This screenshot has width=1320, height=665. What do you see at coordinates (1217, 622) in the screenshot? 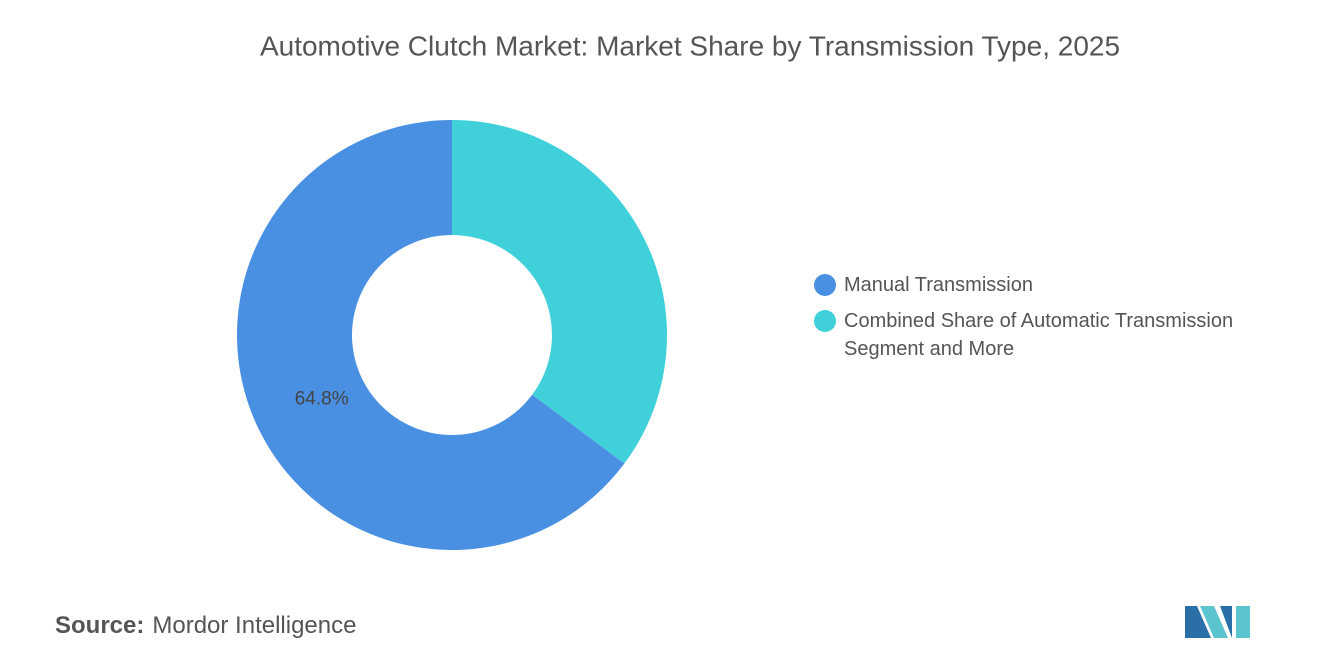
I see `logo` at bounding box center [1217, 622].